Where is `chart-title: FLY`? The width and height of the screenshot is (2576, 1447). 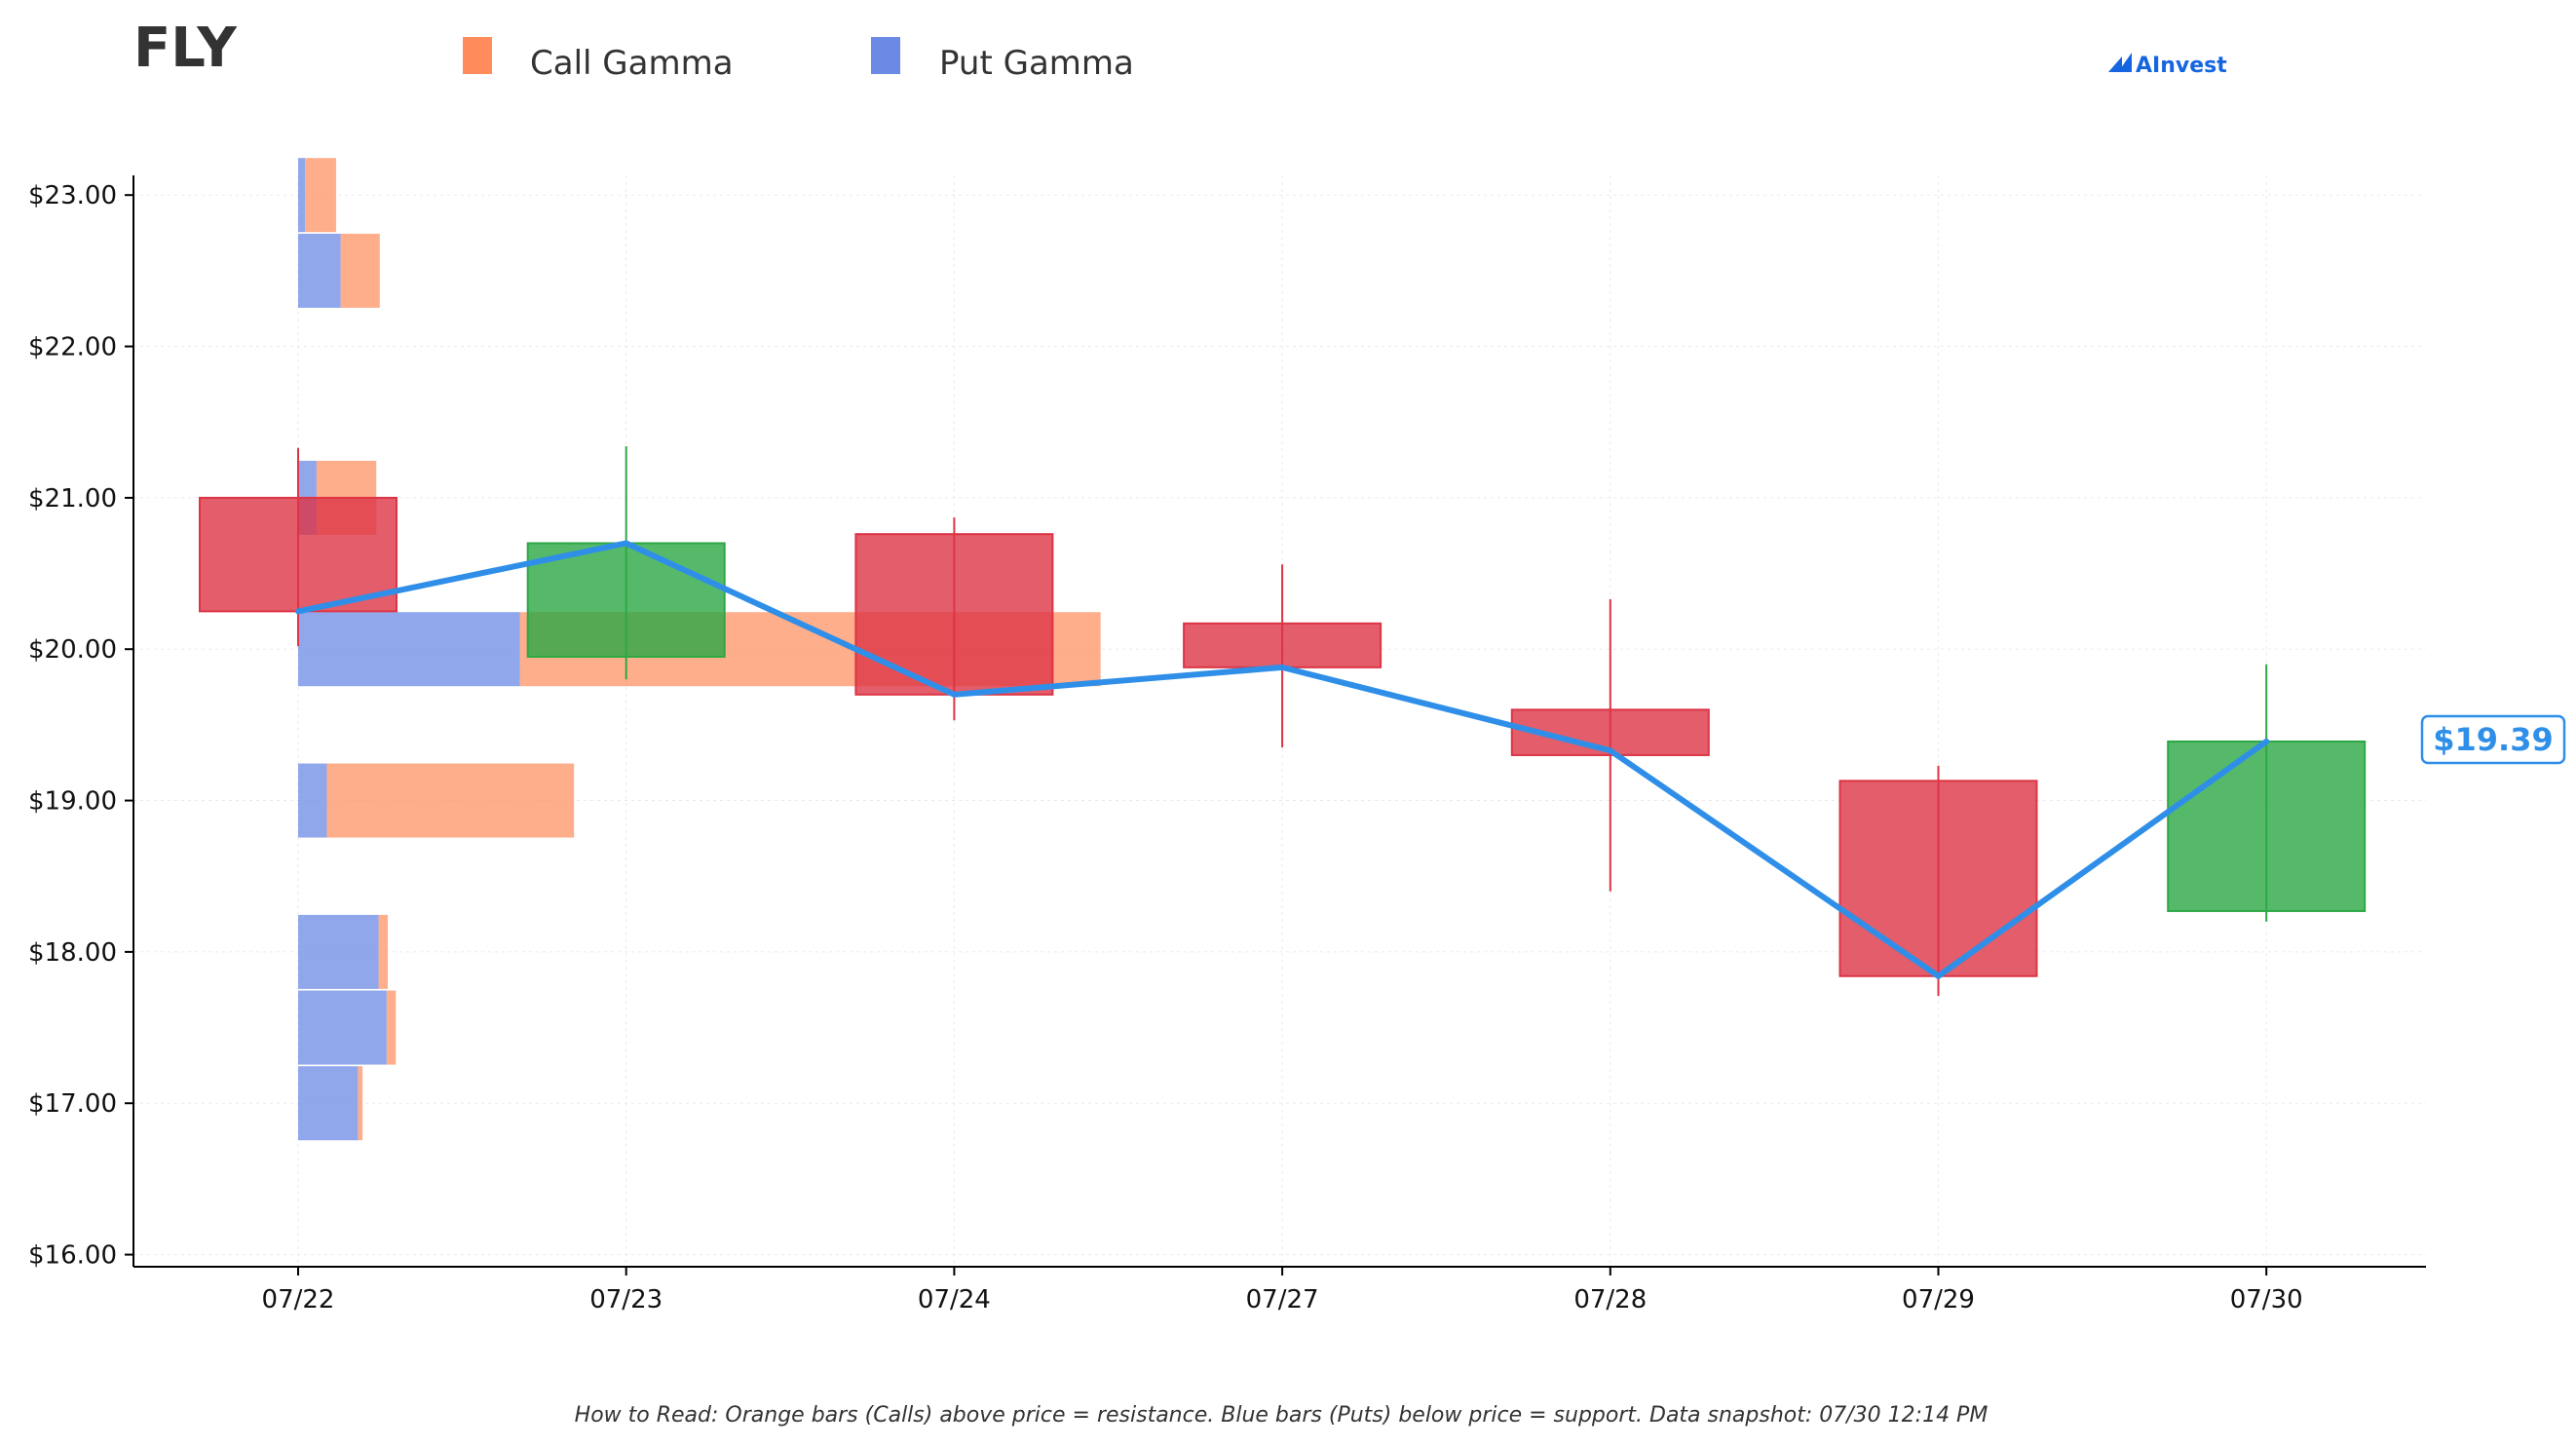
chart-title: FLY is located at coordinates (185, 48).